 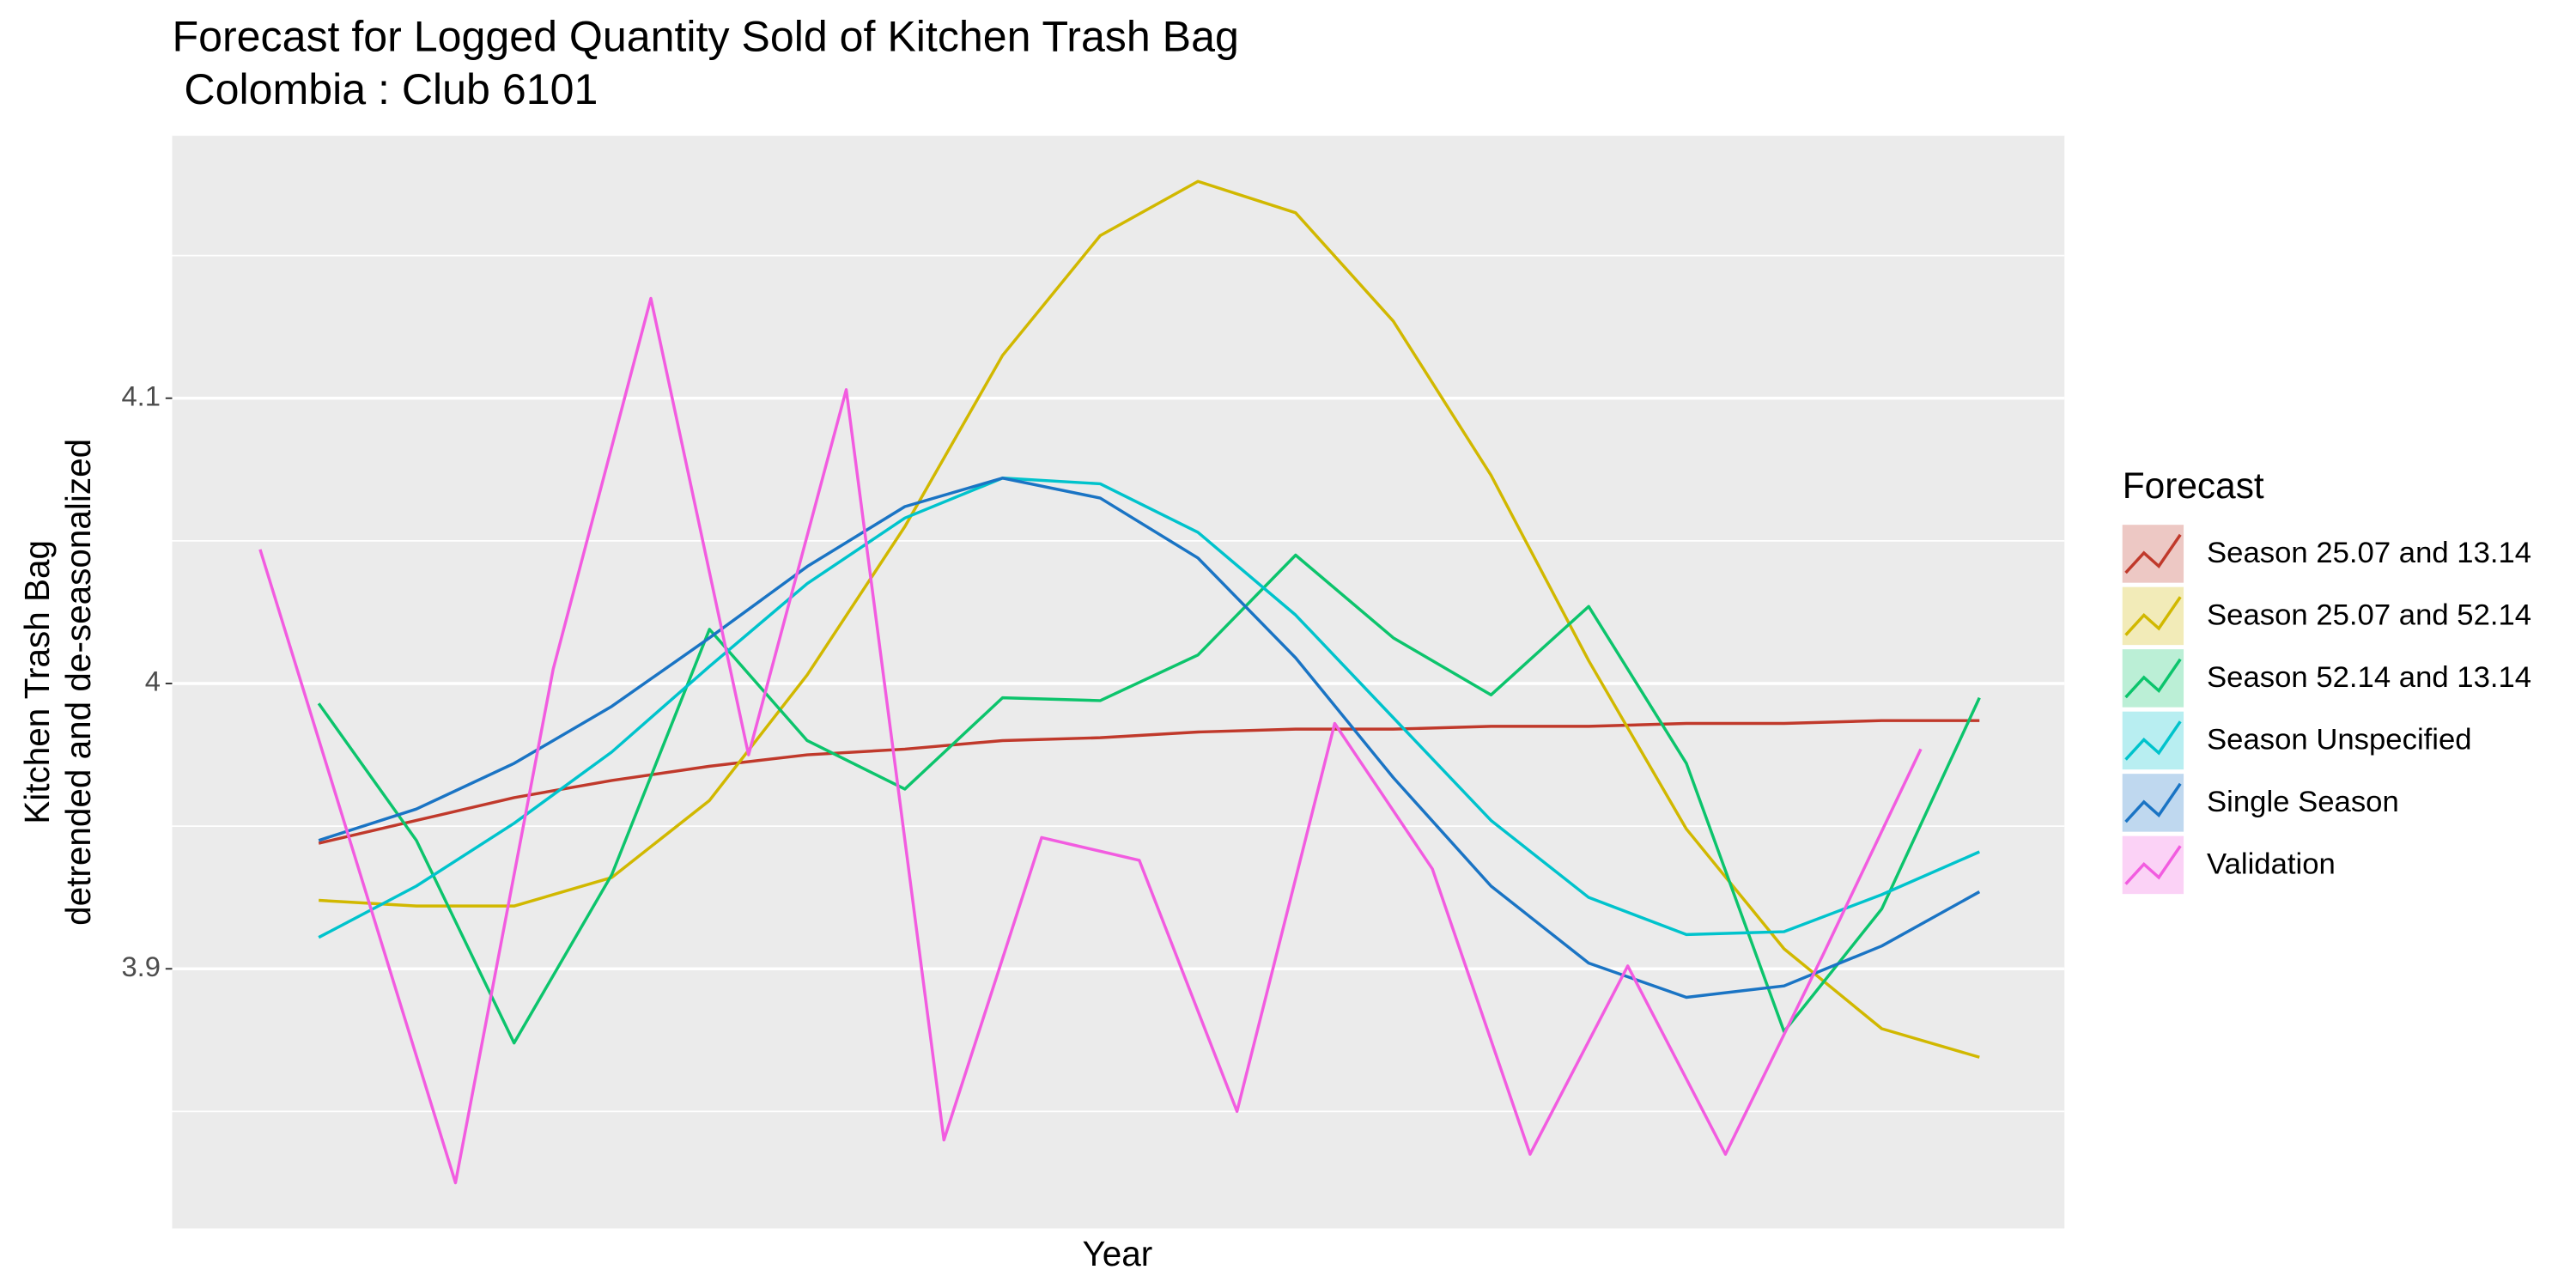 I want to click on legend-title: Forecast, so click(x=2193, y=486).